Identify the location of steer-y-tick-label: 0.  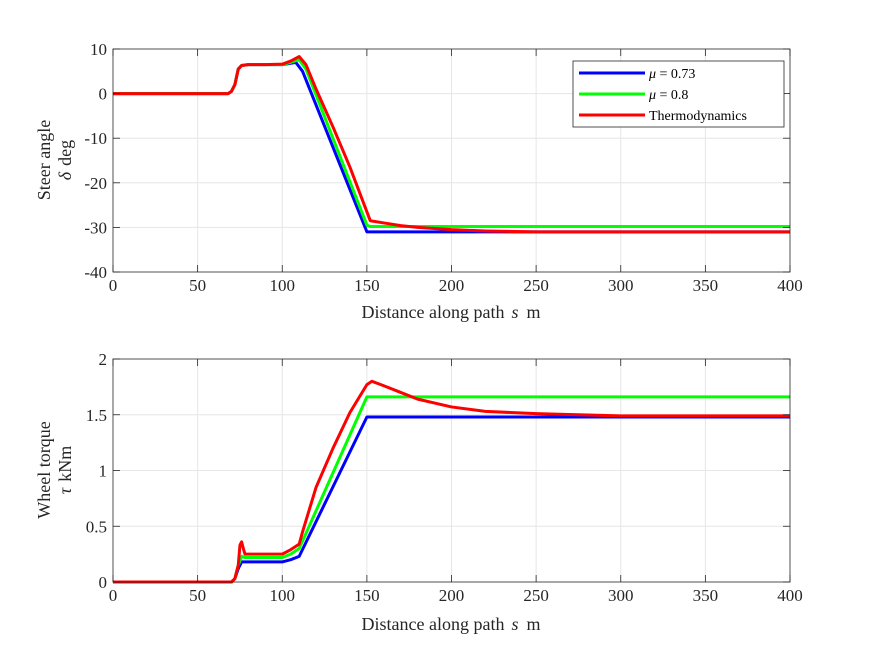
(103, 94).